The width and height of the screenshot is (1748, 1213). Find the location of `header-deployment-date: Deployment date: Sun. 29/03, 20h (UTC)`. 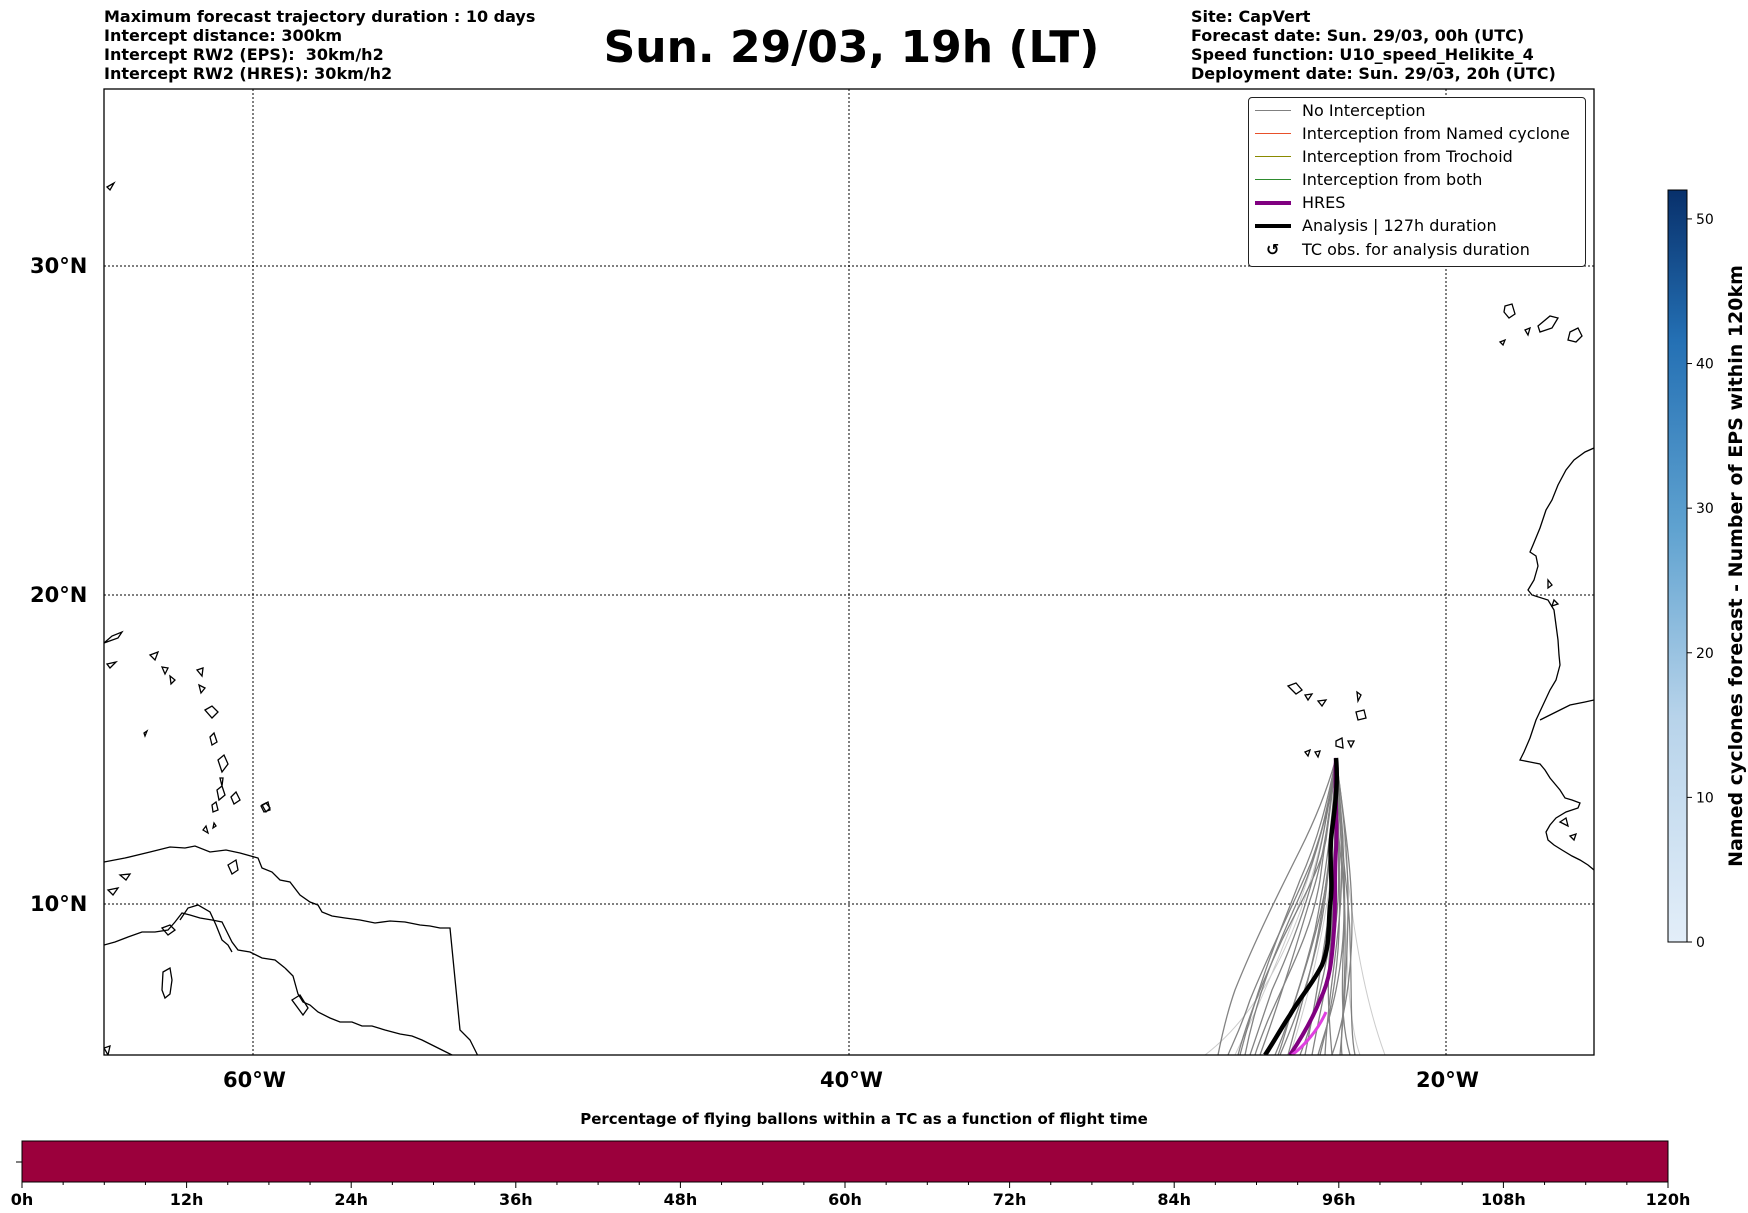

header-deployment-date: Deployment date: Sun. 29/03, 20h (UTC) is located at coordinates (1373, 73).